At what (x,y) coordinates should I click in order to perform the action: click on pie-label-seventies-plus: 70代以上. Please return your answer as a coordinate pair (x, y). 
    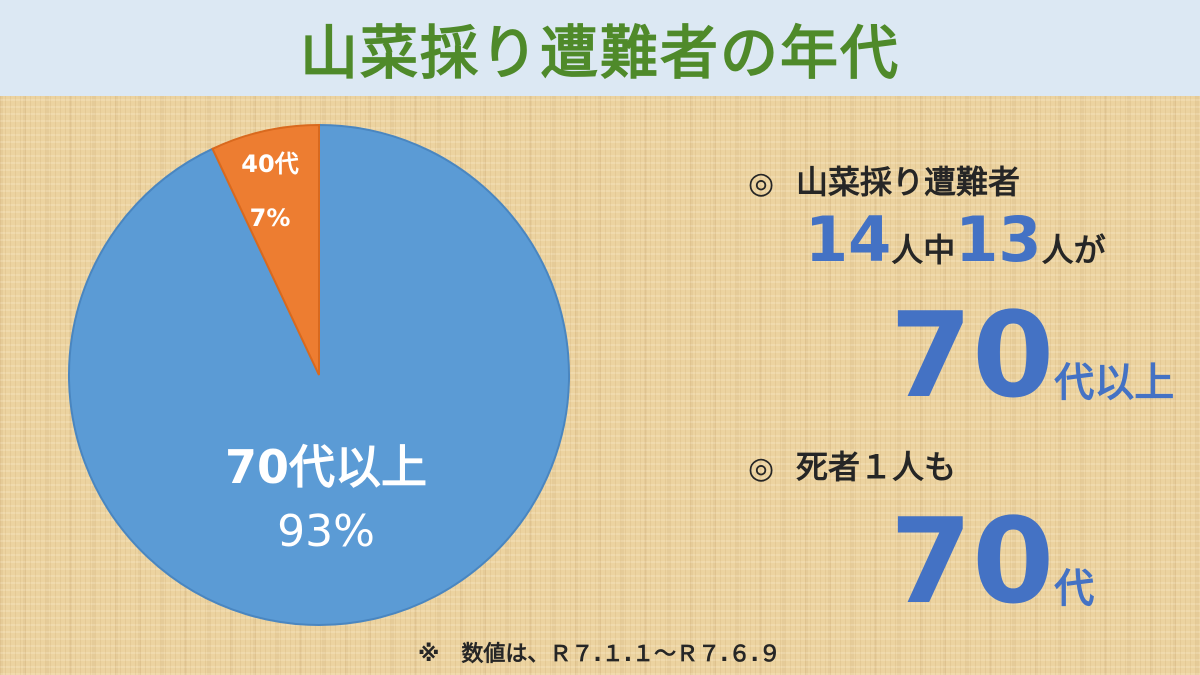
    Looking at the image, I should click on (326, 467).